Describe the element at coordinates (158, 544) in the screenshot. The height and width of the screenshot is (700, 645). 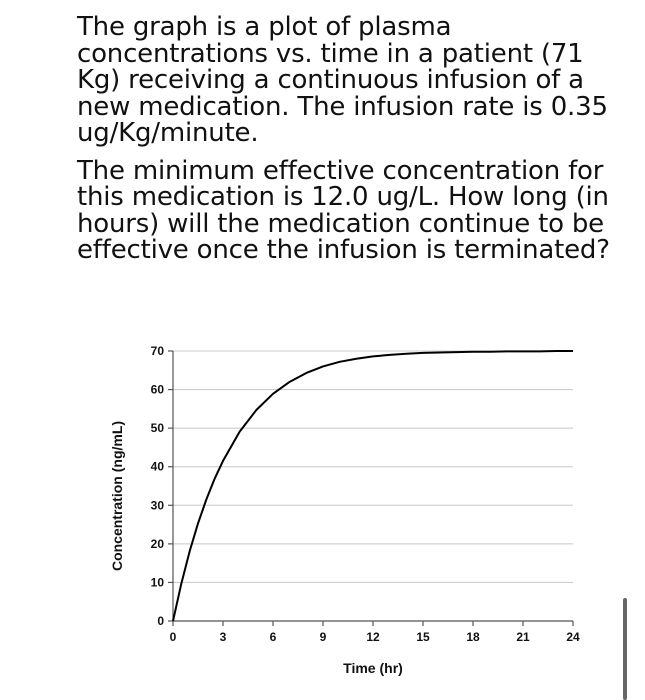
I see `y-tick-label: 20` at that location.